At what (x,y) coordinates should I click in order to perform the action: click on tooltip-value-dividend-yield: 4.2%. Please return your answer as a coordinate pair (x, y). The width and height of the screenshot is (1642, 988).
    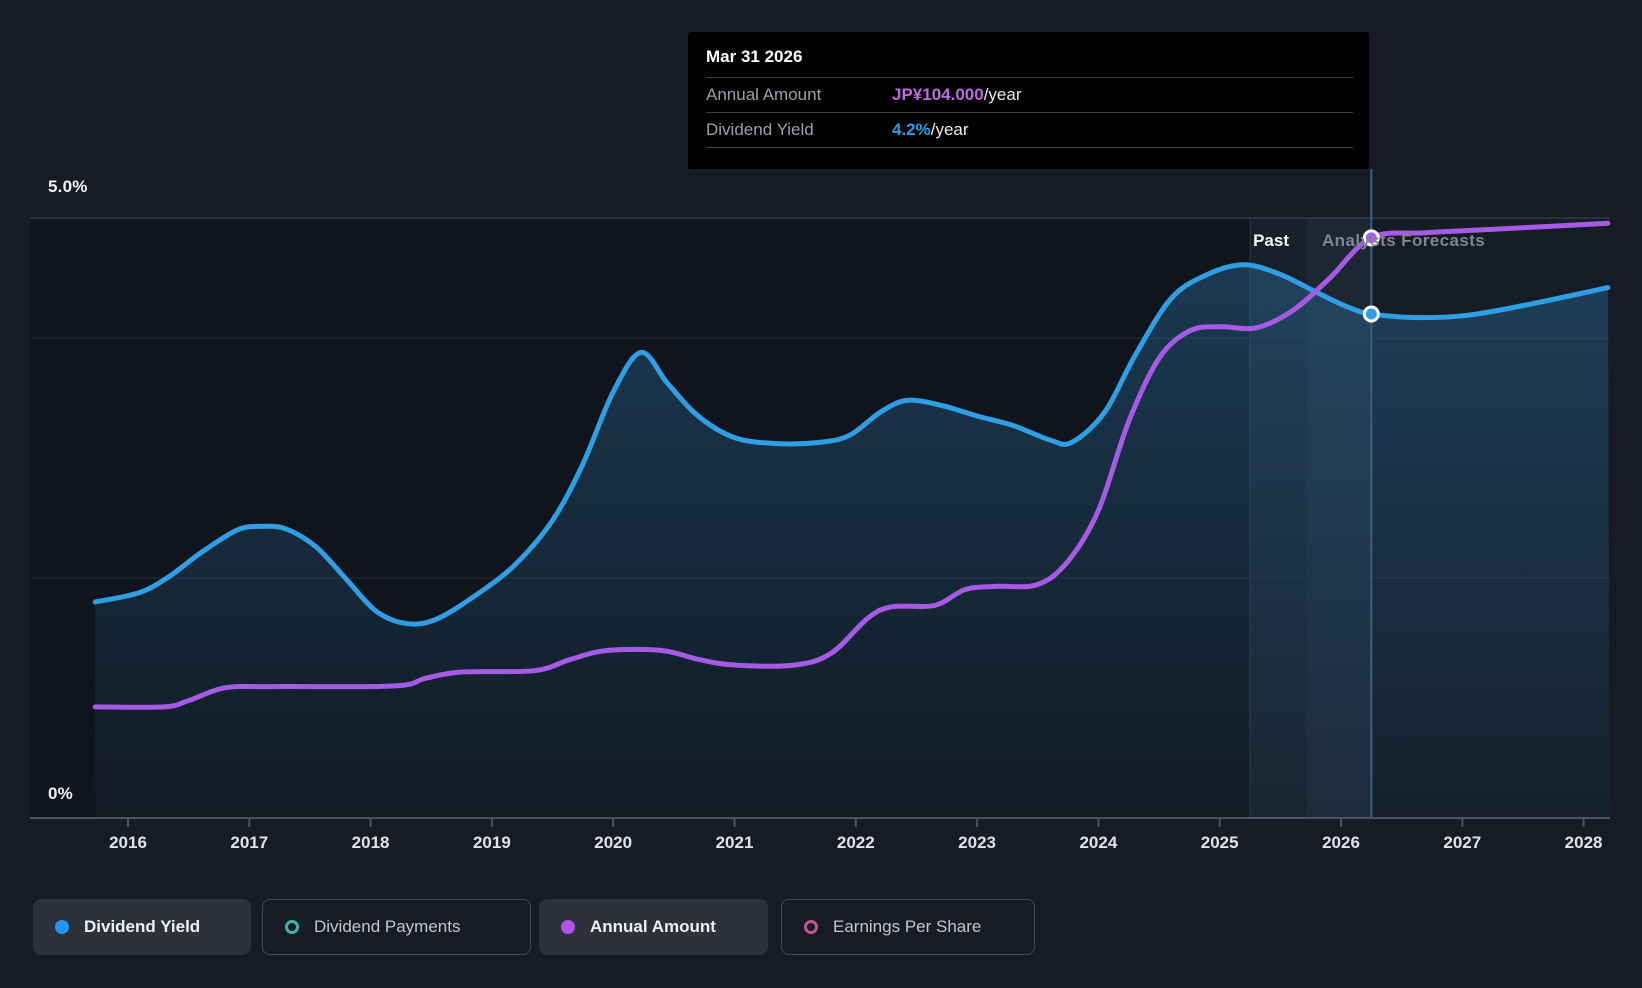
    Looking at the image, I should click on (911, 129).